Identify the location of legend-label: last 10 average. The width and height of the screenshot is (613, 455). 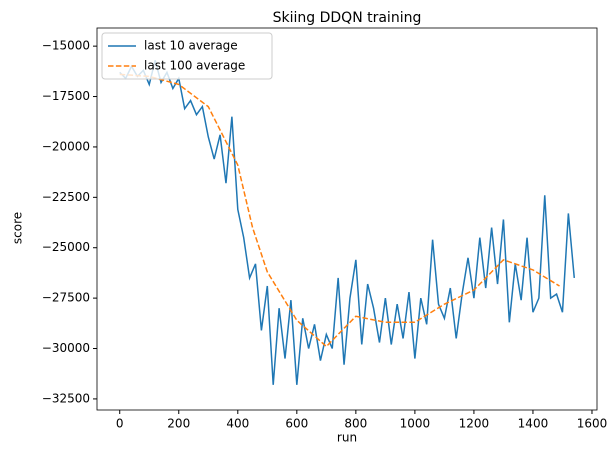
(191, 46).